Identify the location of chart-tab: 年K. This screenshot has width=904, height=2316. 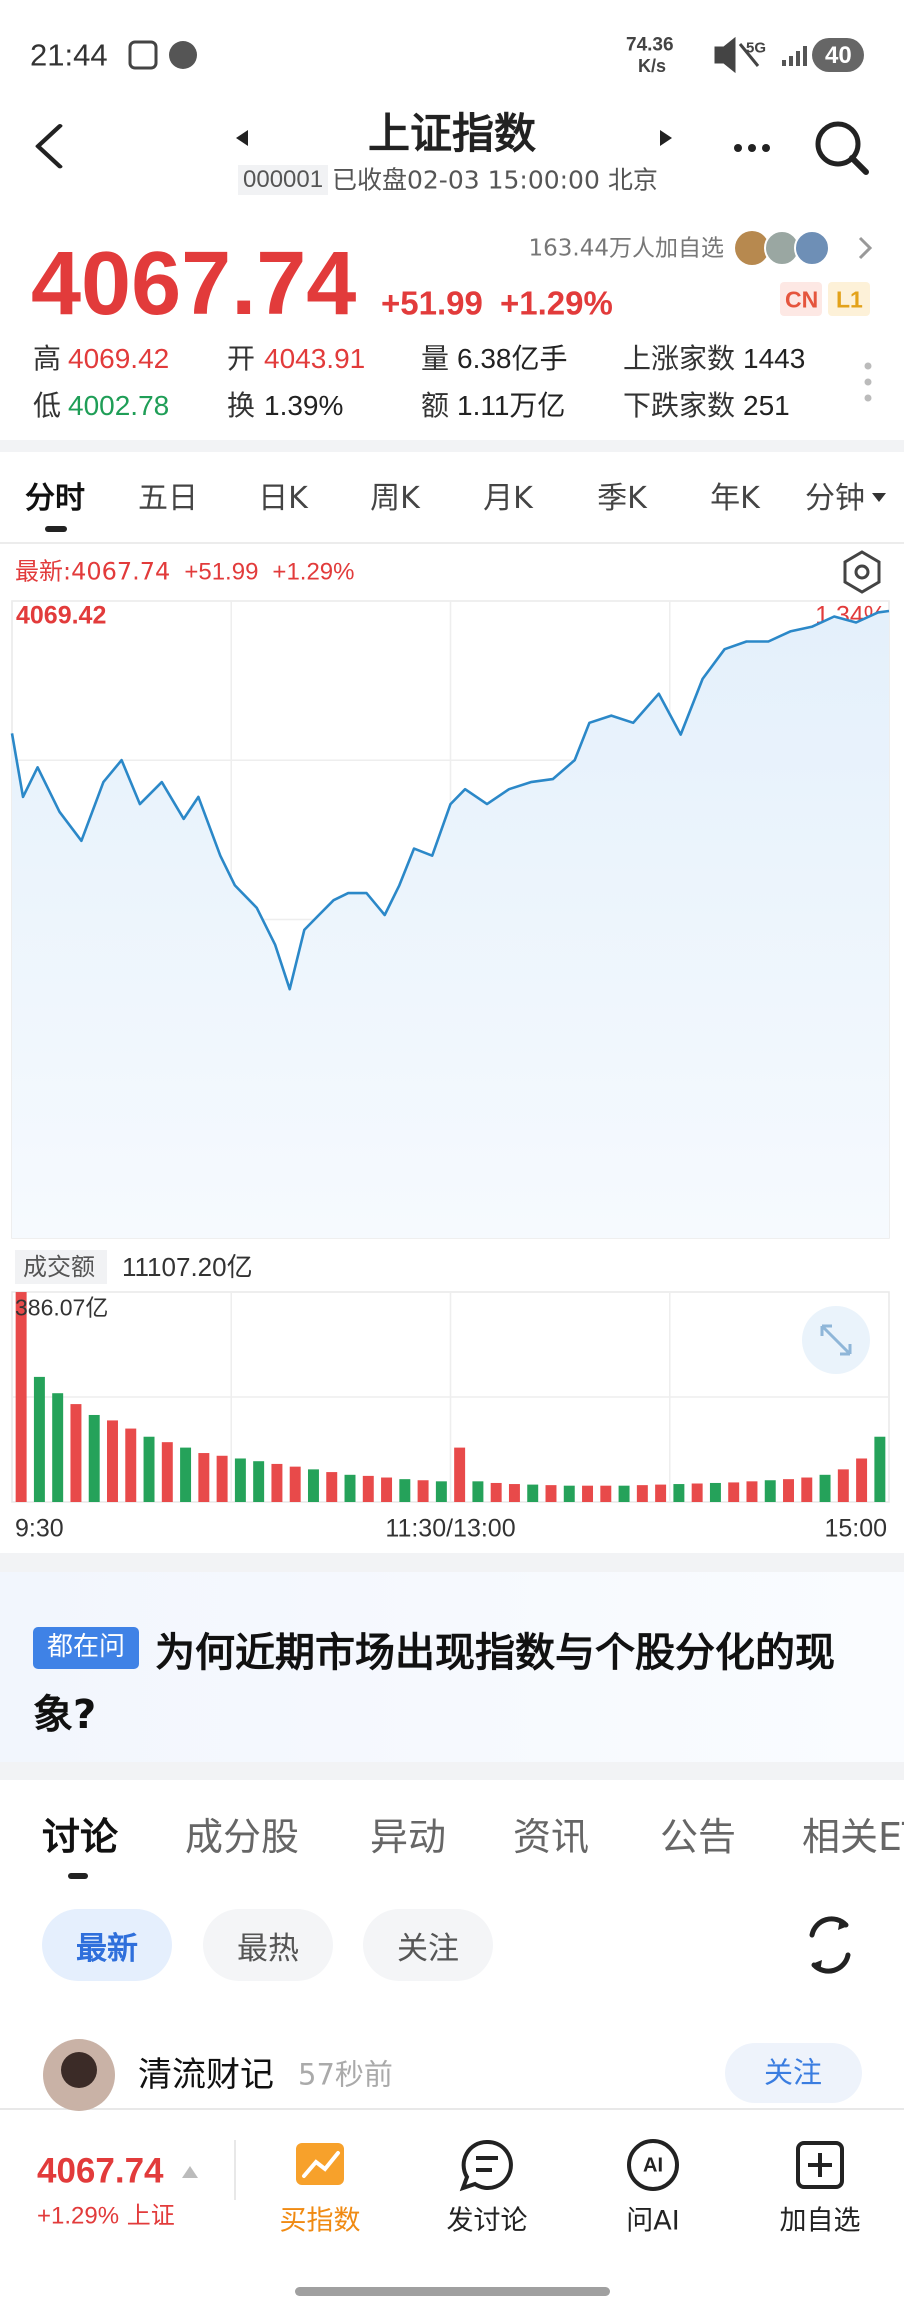
(735, 498).